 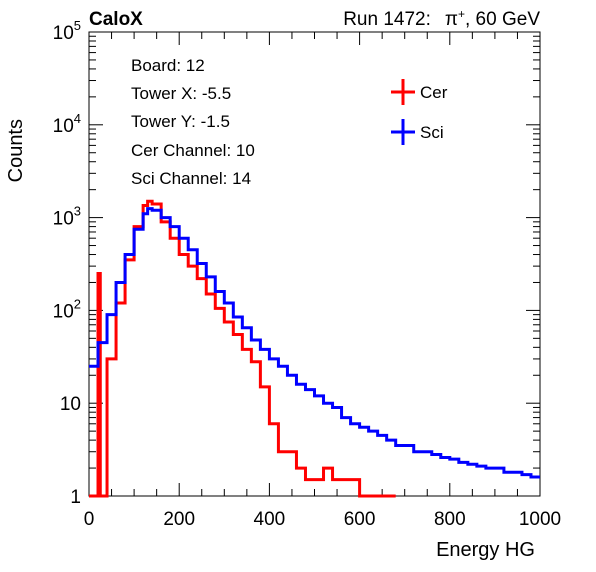 I want to click on particle-symbol: π, so click(x=451, y=19).